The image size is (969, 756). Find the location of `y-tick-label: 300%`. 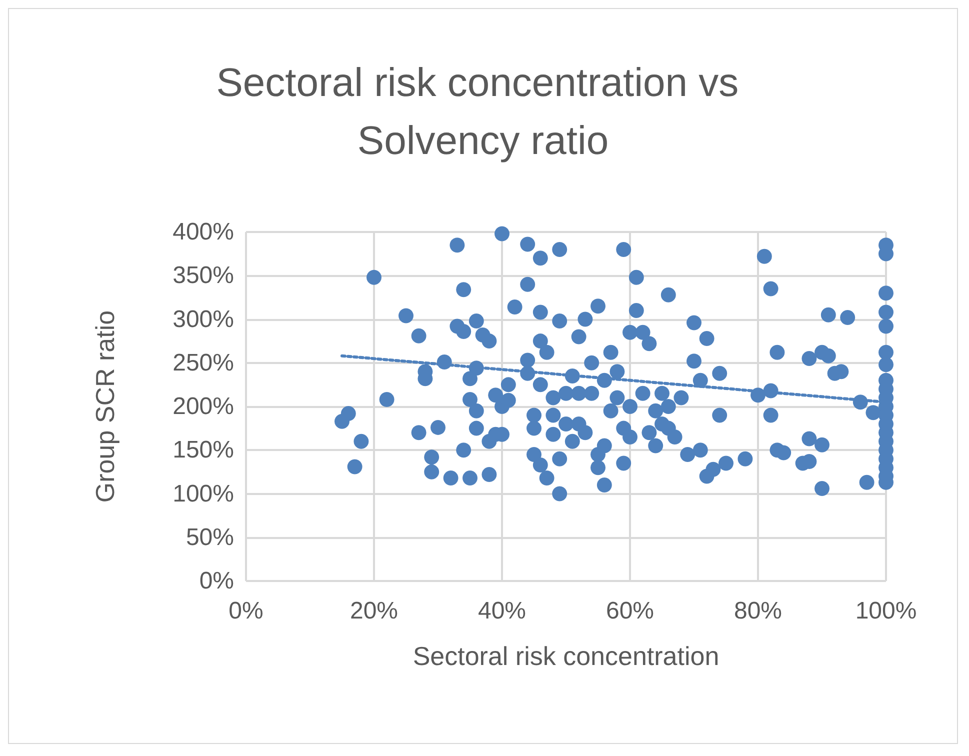

y-tick-label: 300% is located at coordinates (203, 319).